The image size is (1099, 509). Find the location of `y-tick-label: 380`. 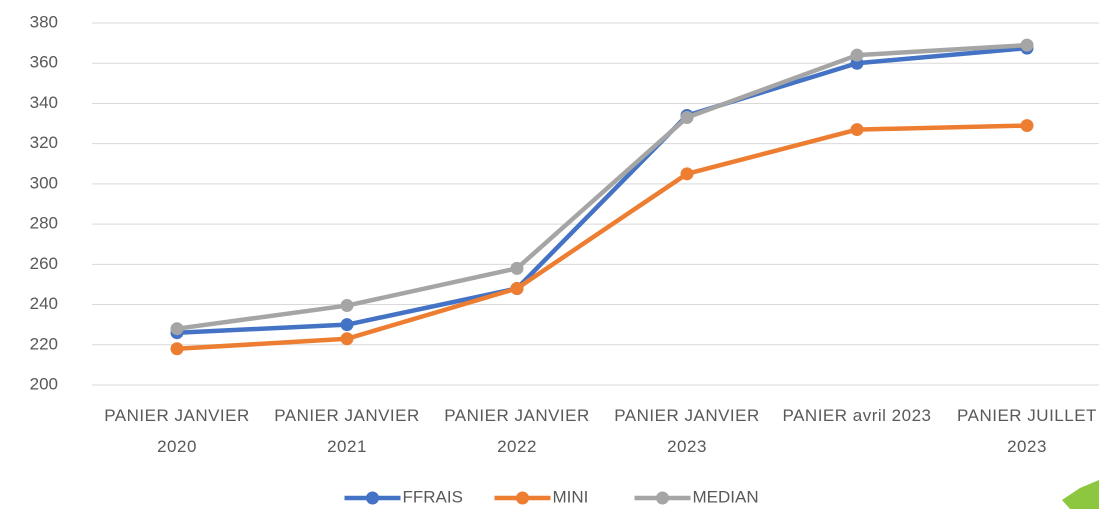

y-tick-label: 380 is located at coordinates (44, 21).